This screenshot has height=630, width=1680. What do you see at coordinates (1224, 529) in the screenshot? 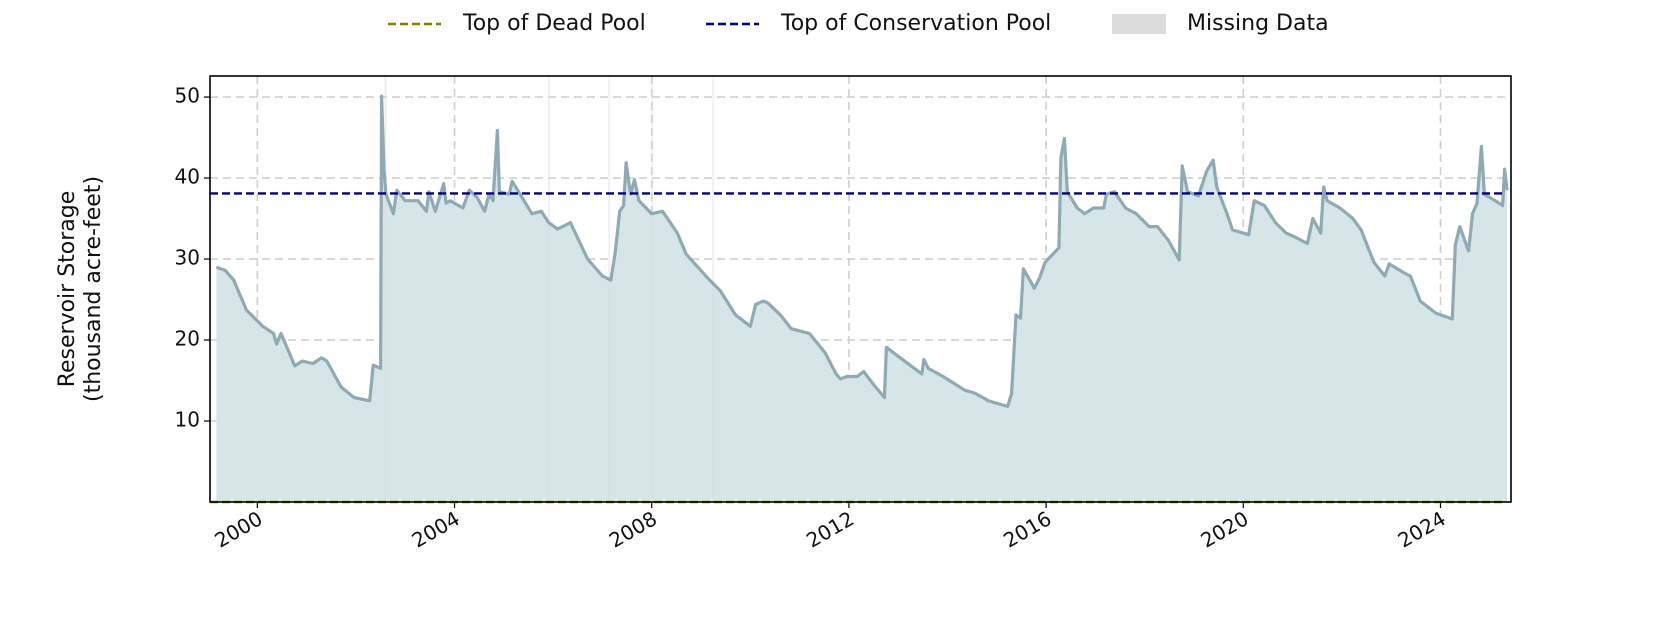
I see `x-tick-label: 2020` at bounding box center [1224, 529].